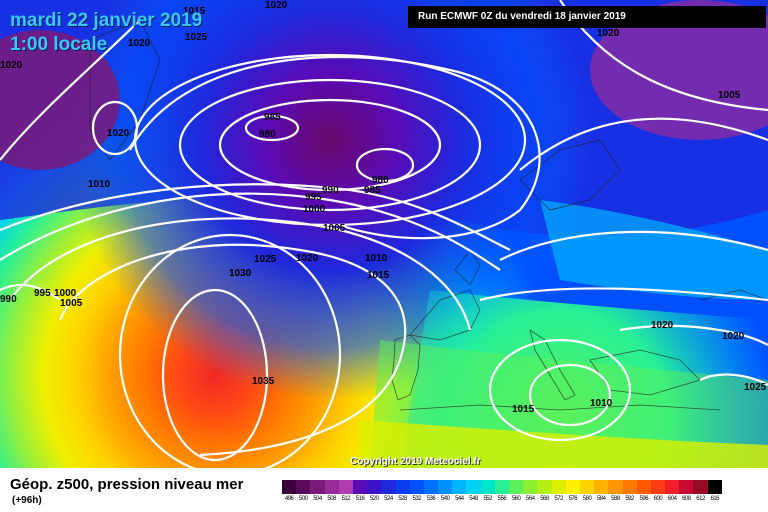 Image resolution: width=768 pixels, height=512 pixels. What do you see at coordinates (70, 90) in the screenshot?
I see `isobar-1015-greenland` at bounding box center [70, 90].